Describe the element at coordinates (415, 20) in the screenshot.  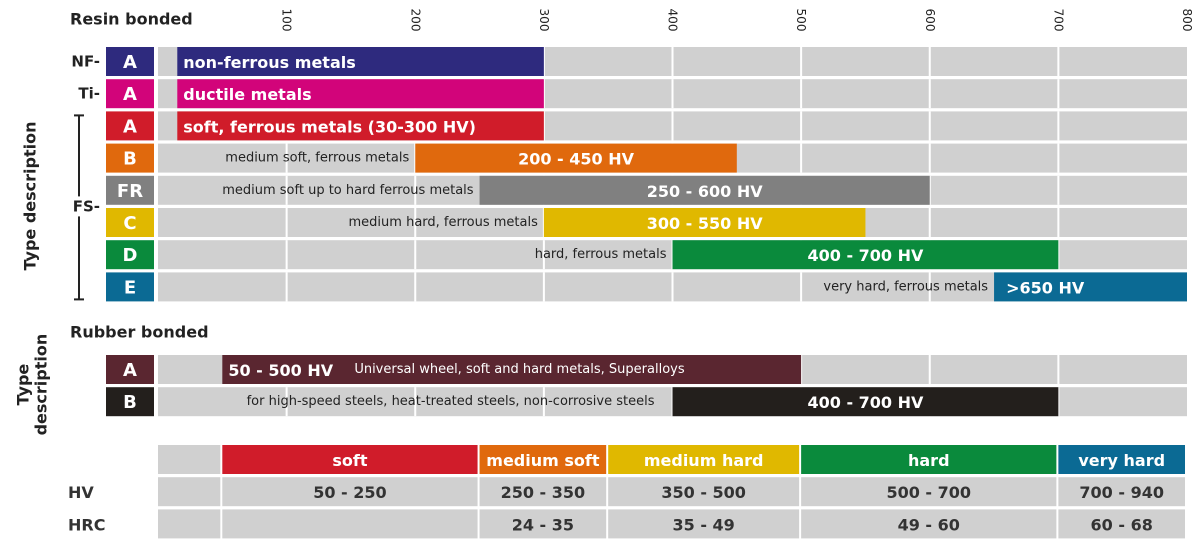
I see `axis-tick-label: 200` at that location.